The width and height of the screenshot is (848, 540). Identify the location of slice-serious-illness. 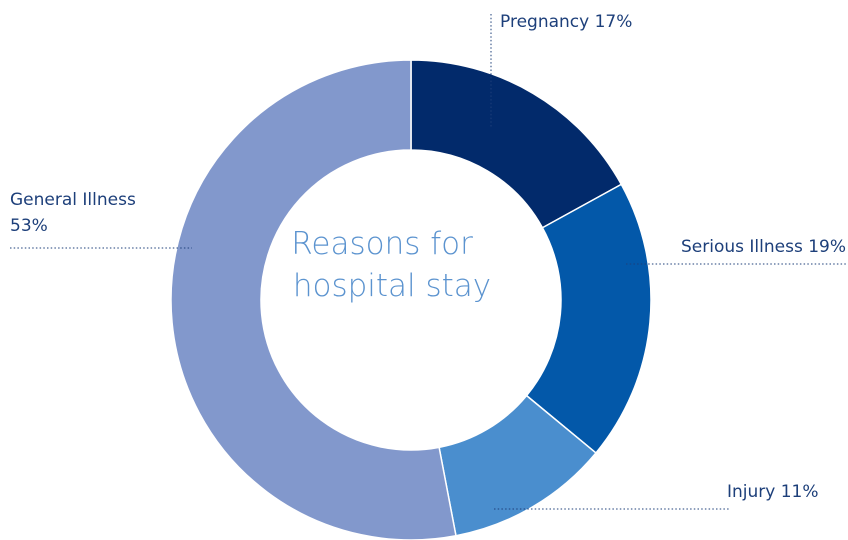
(588, 319).